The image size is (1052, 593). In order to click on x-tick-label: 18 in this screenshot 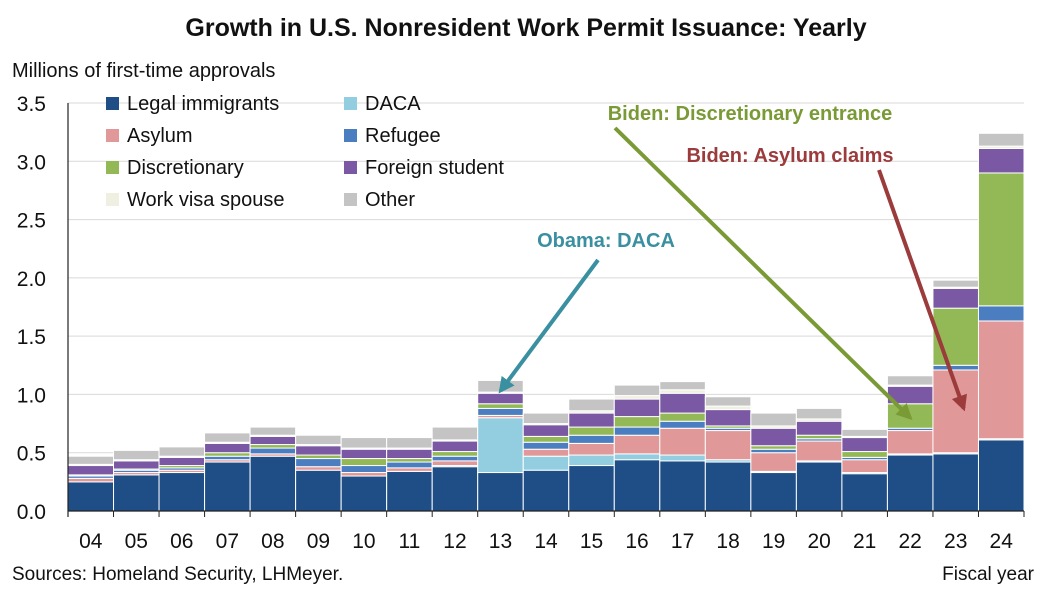, I will do `click(727, 541)`.